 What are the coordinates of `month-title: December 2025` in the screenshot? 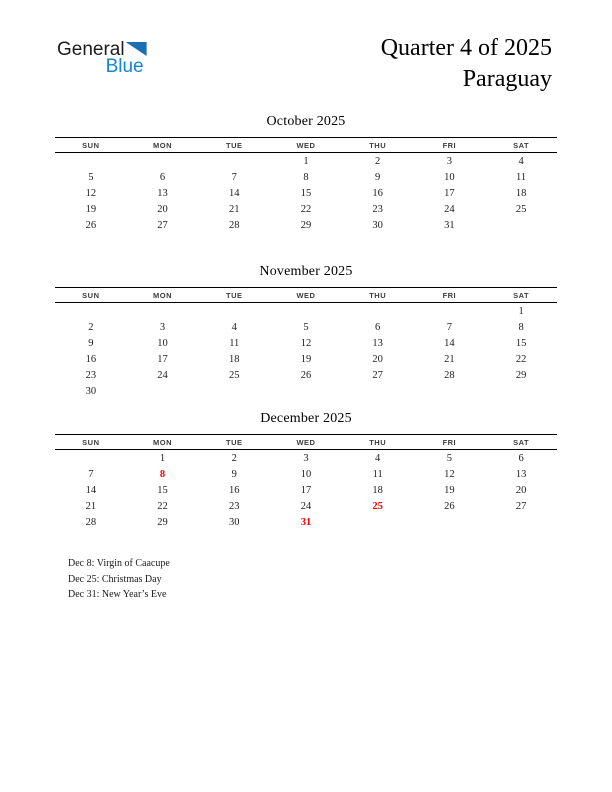 It's located at (306, 418).